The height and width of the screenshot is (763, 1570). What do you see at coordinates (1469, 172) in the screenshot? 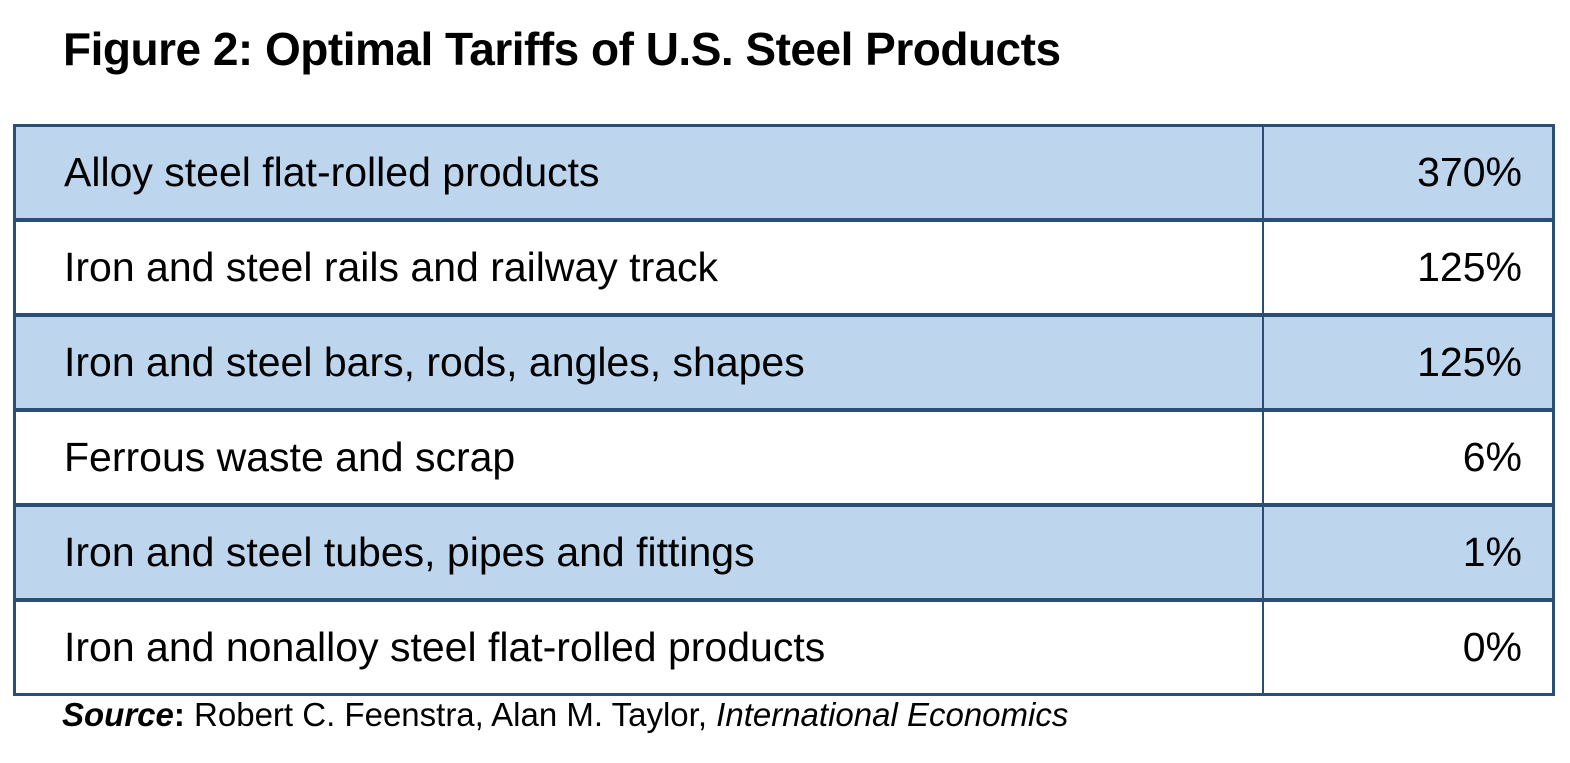
I see `tariff-cell: 370%` at bounding box center [1469, 172].